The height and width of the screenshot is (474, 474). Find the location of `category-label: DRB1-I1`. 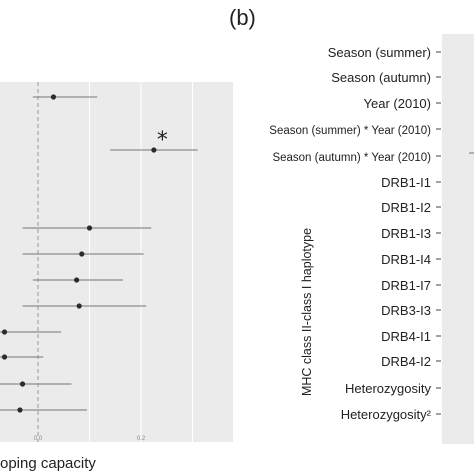

category-label: DRB1-I1 is located at coordinates (406, 182).